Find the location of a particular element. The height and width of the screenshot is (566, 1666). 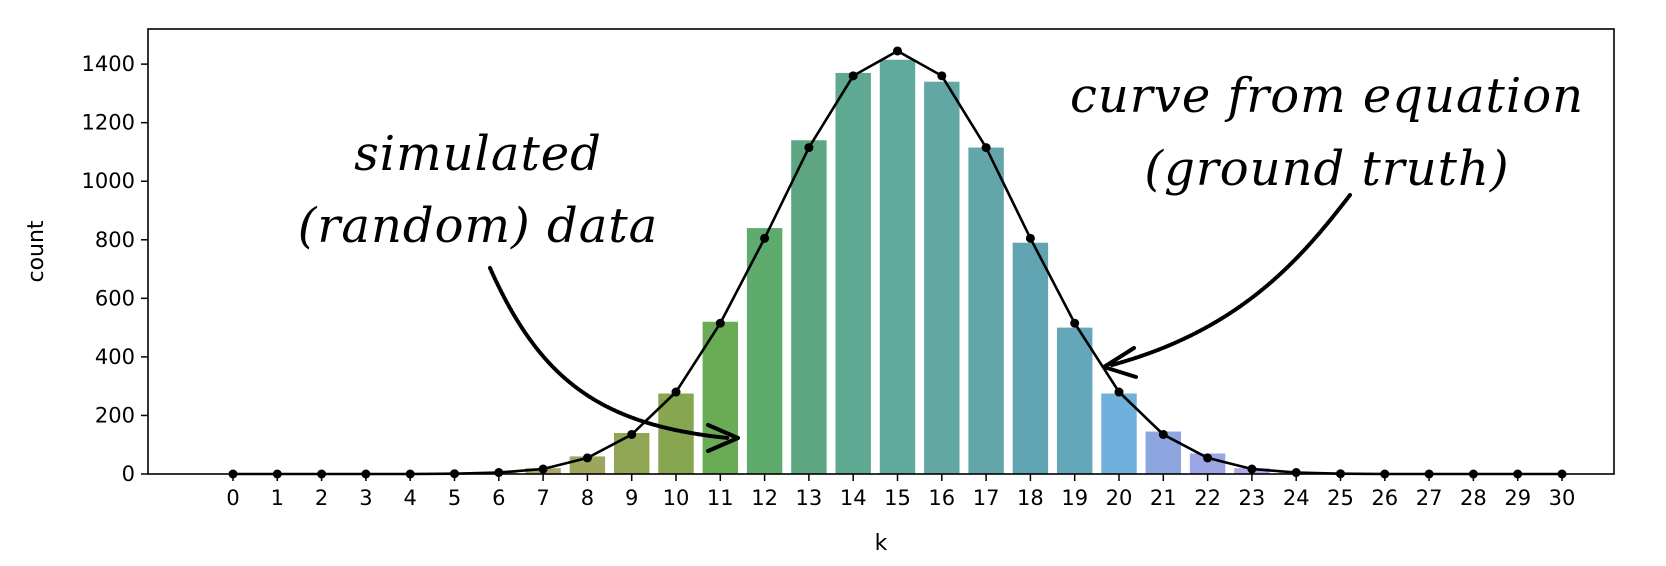

x-tick-label-8: 8 is located at coordinates (587, 498).